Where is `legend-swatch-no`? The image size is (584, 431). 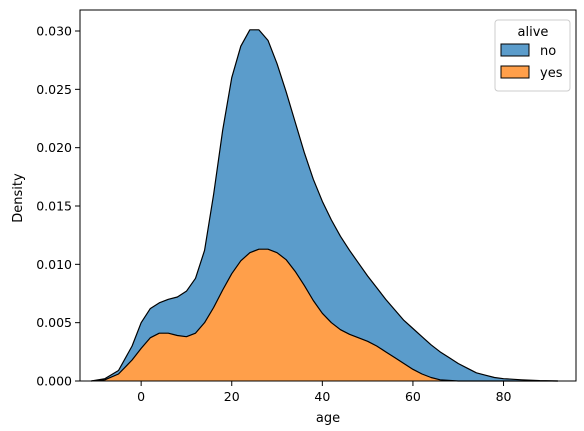
legend-swatch-no is located at coordinates (515, 50).